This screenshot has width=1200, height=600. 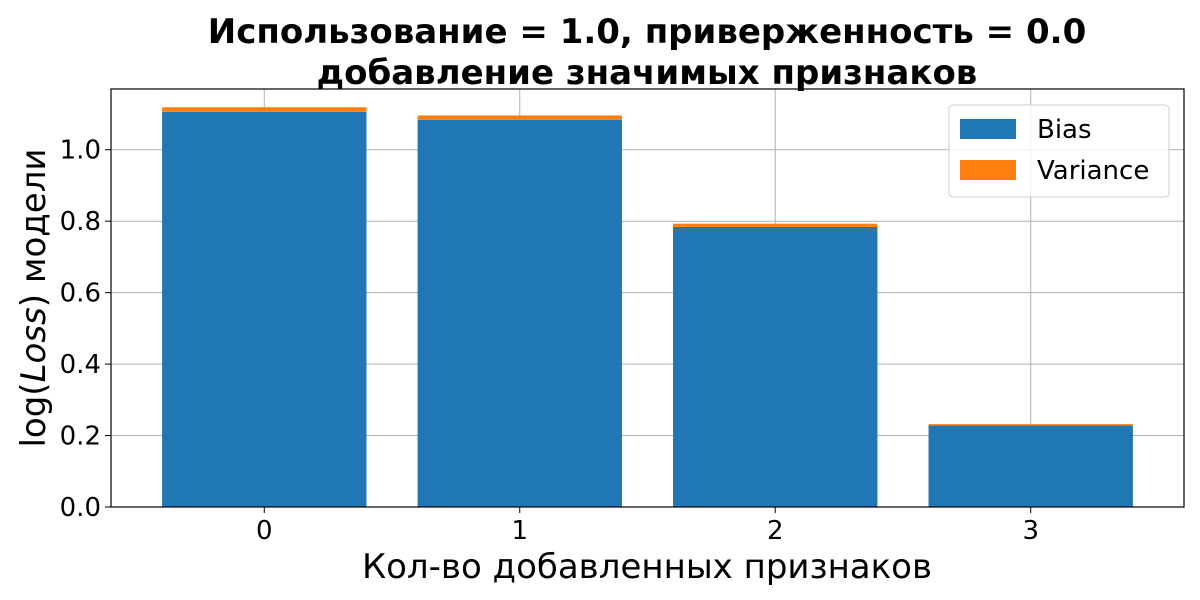 What do you see at coordinates (80, 294) in the screenshot?
I see `y-tick-label: 0.6` at bounding box center [80, 294].